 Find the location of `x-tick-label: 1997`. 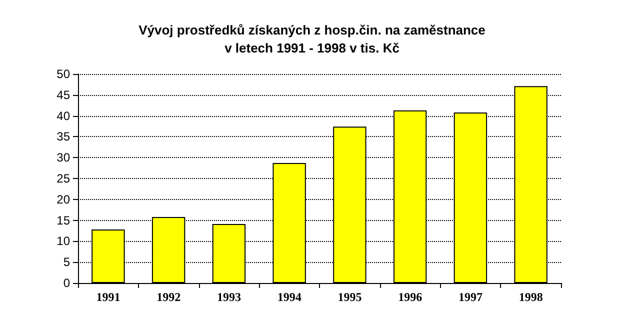

x-tick-label: 1997 is located at coordinates (470, 297).